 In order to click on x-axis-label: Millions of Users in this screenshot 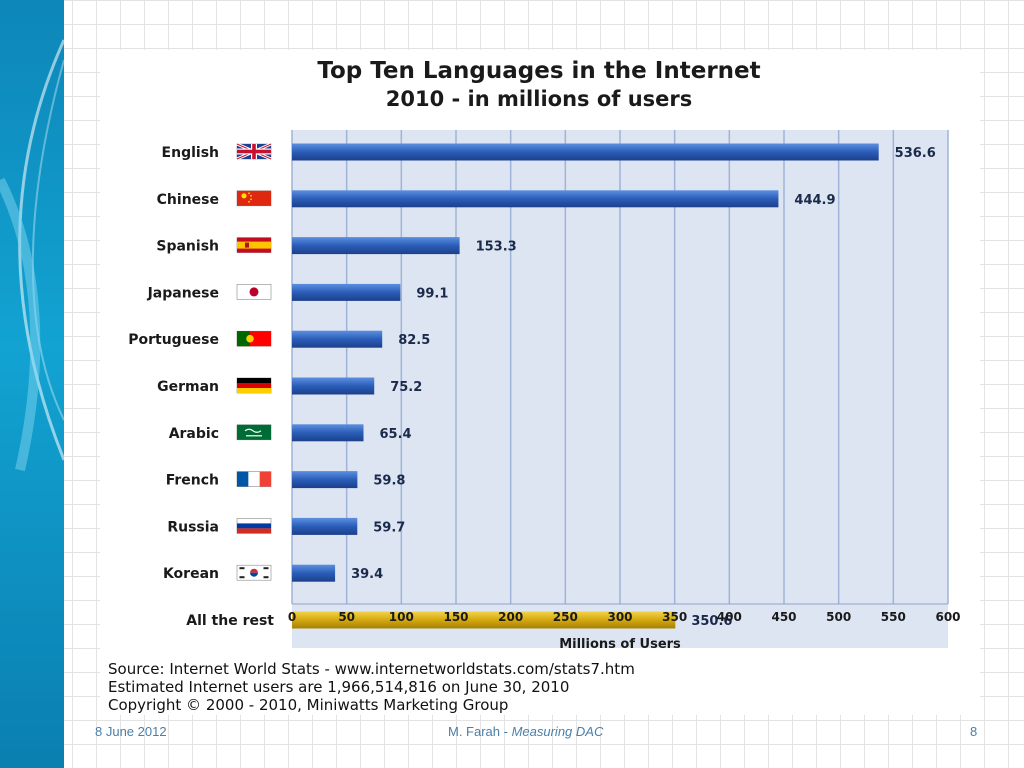, I will do `click(620, 644)`.